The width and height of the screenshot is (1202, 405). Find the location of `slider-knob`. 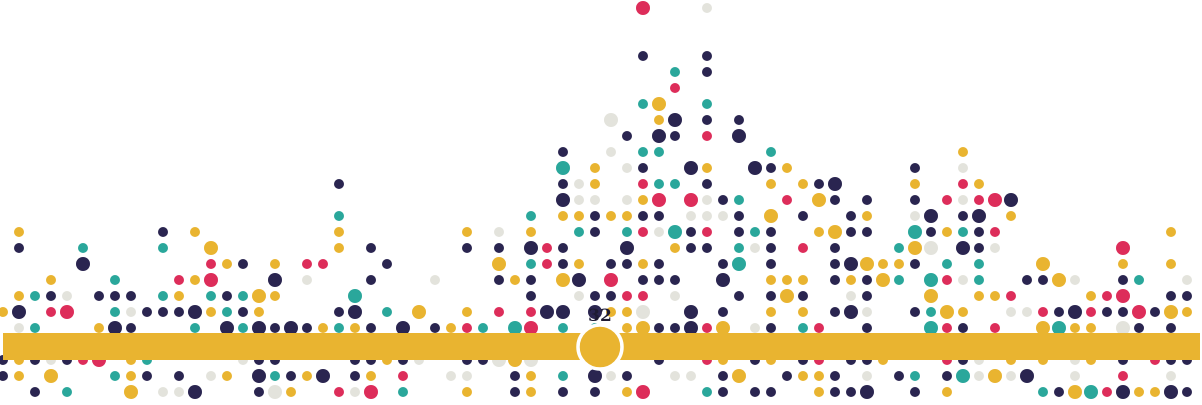

slider-knob is located at coordinates (600, 347).